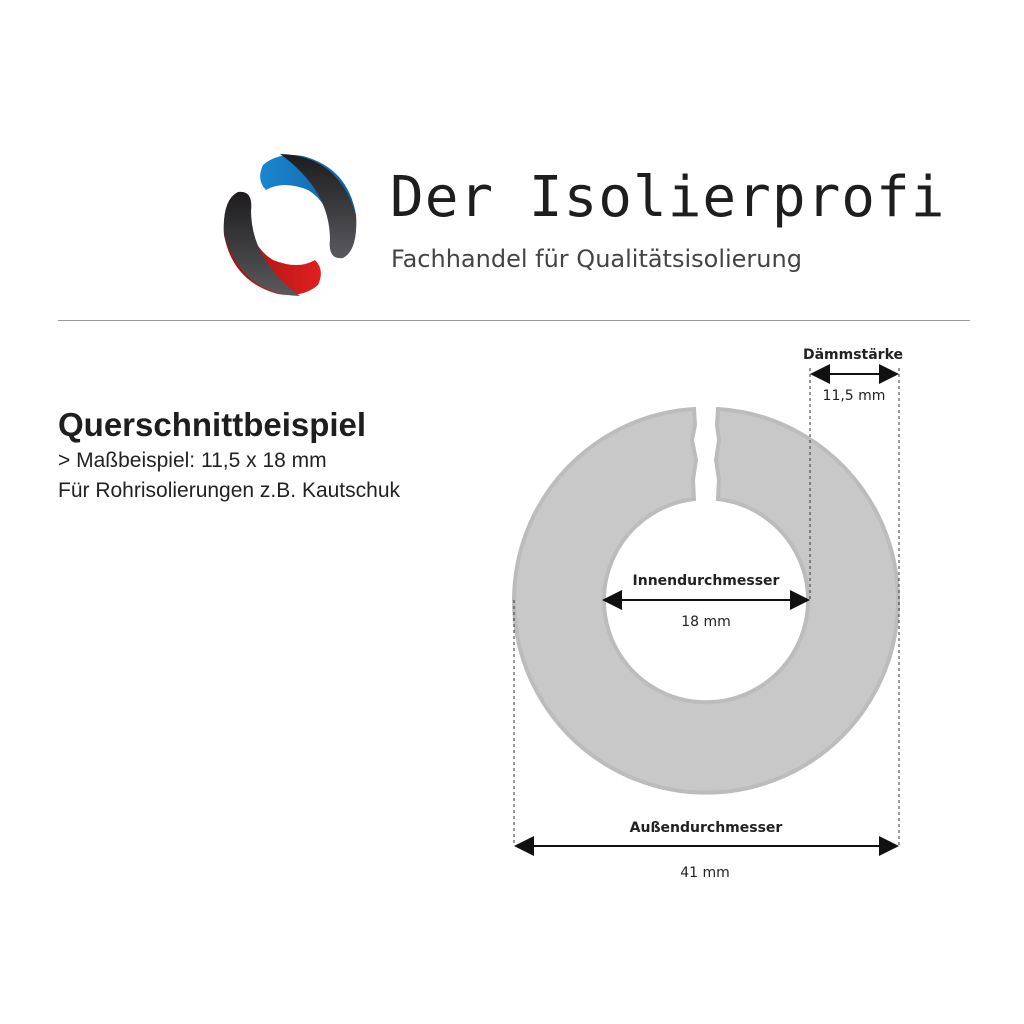 Image resolution: width=1024 pixels, height=1024 pixels. Describe the element at coordinates (705, 873) in the screenshot. I see `outer-diameter-value: 41 mm` at that location.